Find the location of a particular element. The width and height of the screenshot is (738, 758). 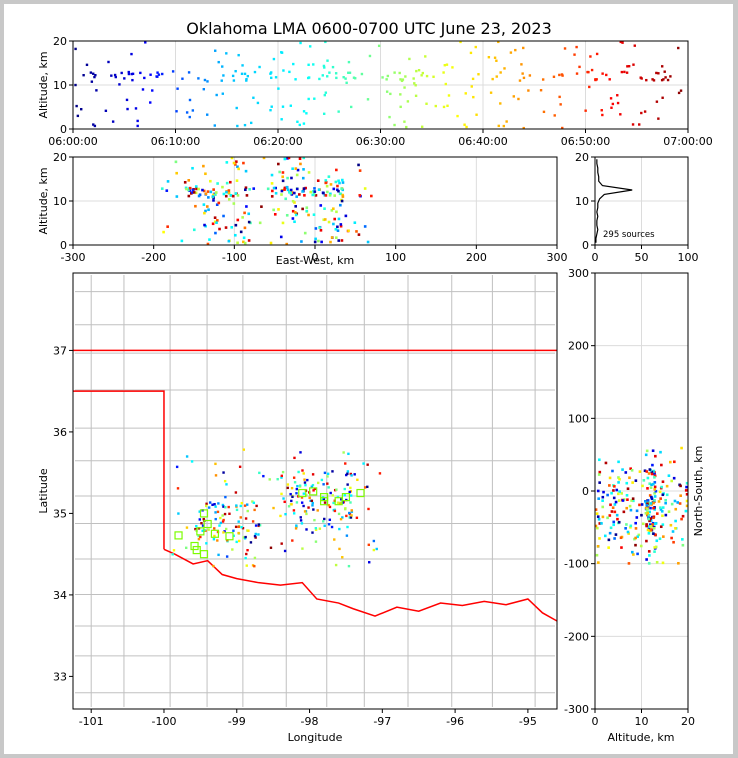

histogram-tick-label-x: 100 is located at coordinates (688, 257).